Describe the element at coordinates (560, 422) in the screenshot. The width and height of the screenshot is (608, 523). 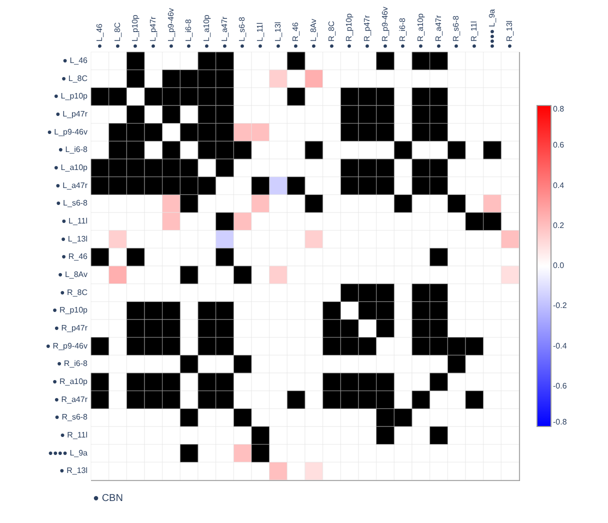
I see `color-bar-label: -0.8` at that location.